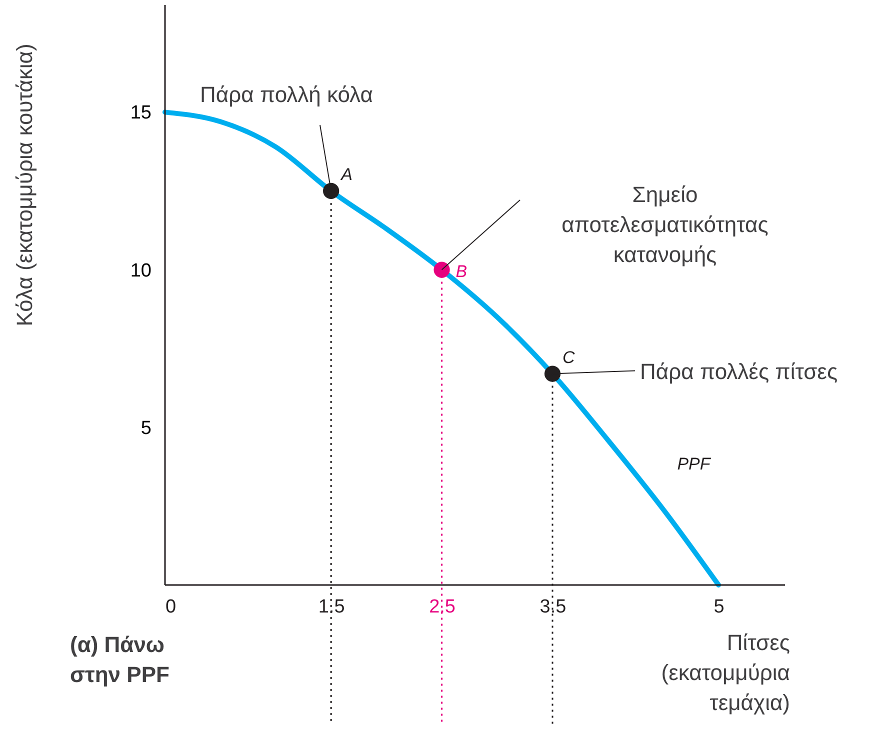  Describe the element at coordinates (553, 607) in the screenshot. I see `x-tick-label: 3.5` at that location.